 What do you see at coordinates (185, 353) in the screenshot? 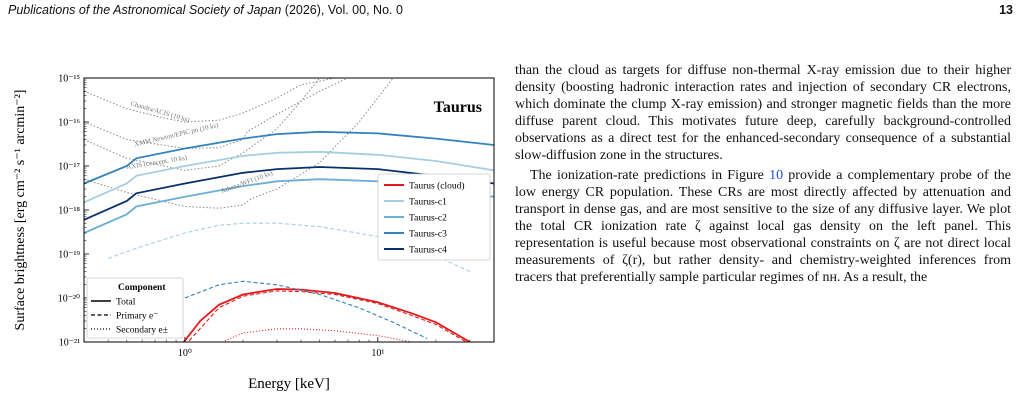
I see `x-tick-label: 10⁰` at bounding box center [185, 353].